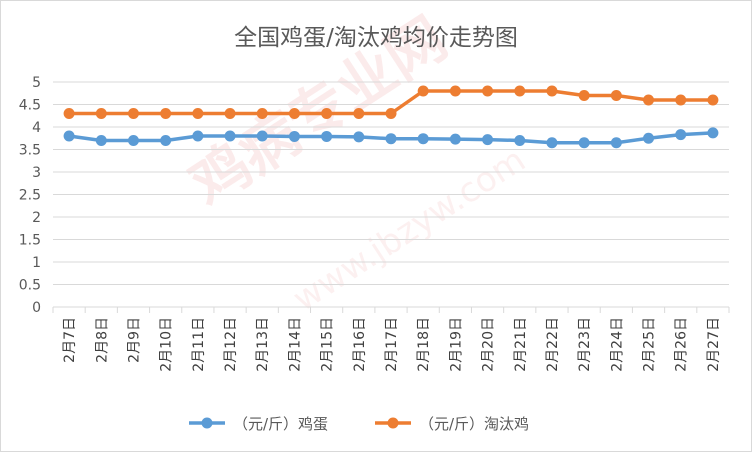 This screenshot has width=752, height=452. I want to click on x-tick-label: 2月16日, so click(360, 344).